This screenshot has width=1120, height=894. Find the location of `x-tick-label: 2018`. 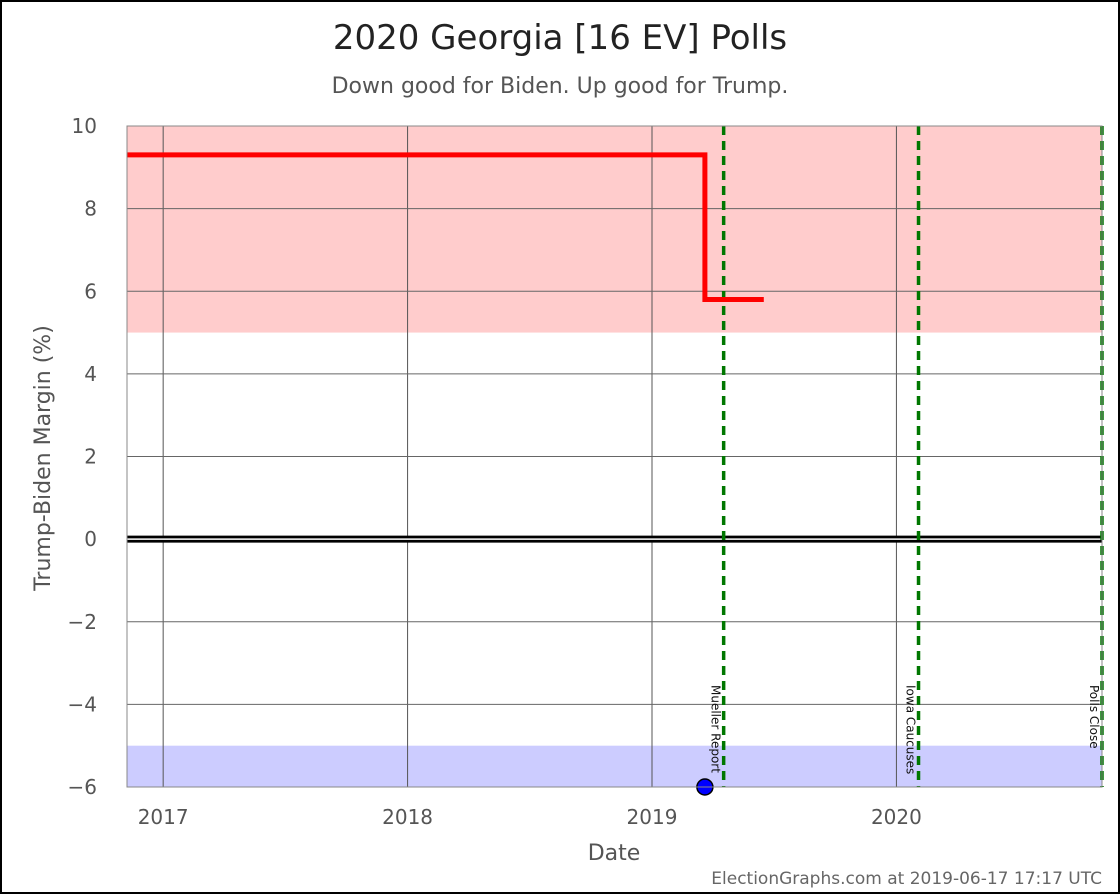

x-tick-label: 2018 is located at coordinates (407, 817).